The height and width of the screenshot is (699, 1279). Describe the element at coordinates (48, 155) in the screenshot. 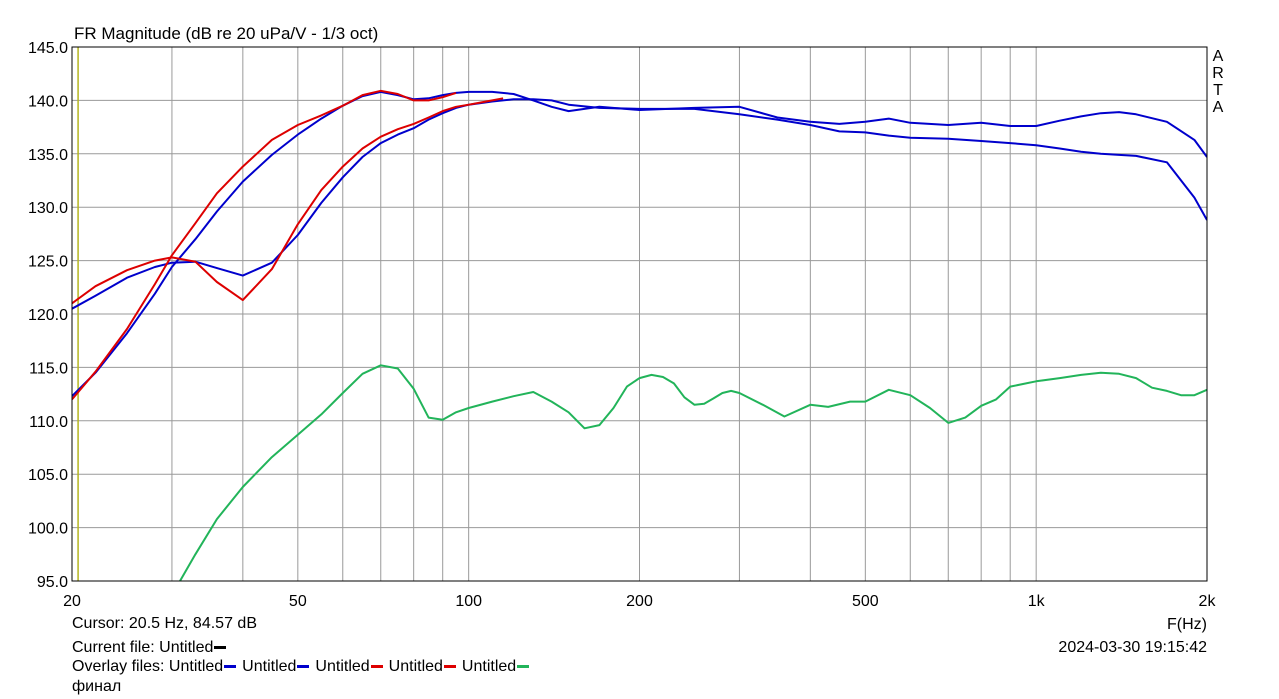

I see `y-tick-label: 135.0` at that location.